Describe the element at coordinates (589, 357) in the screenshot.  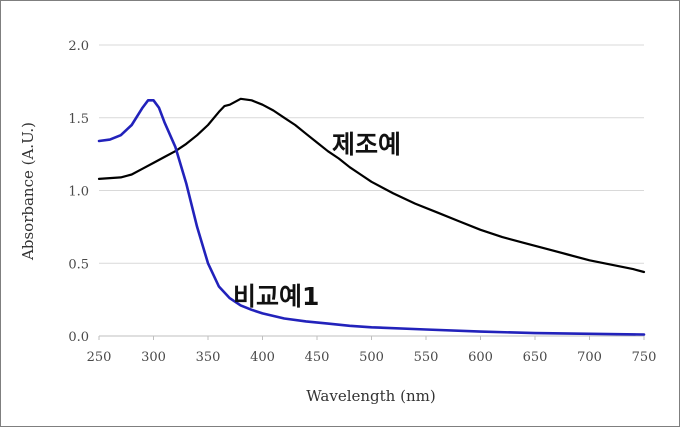
I see `x-tick-label: 700` at that location.